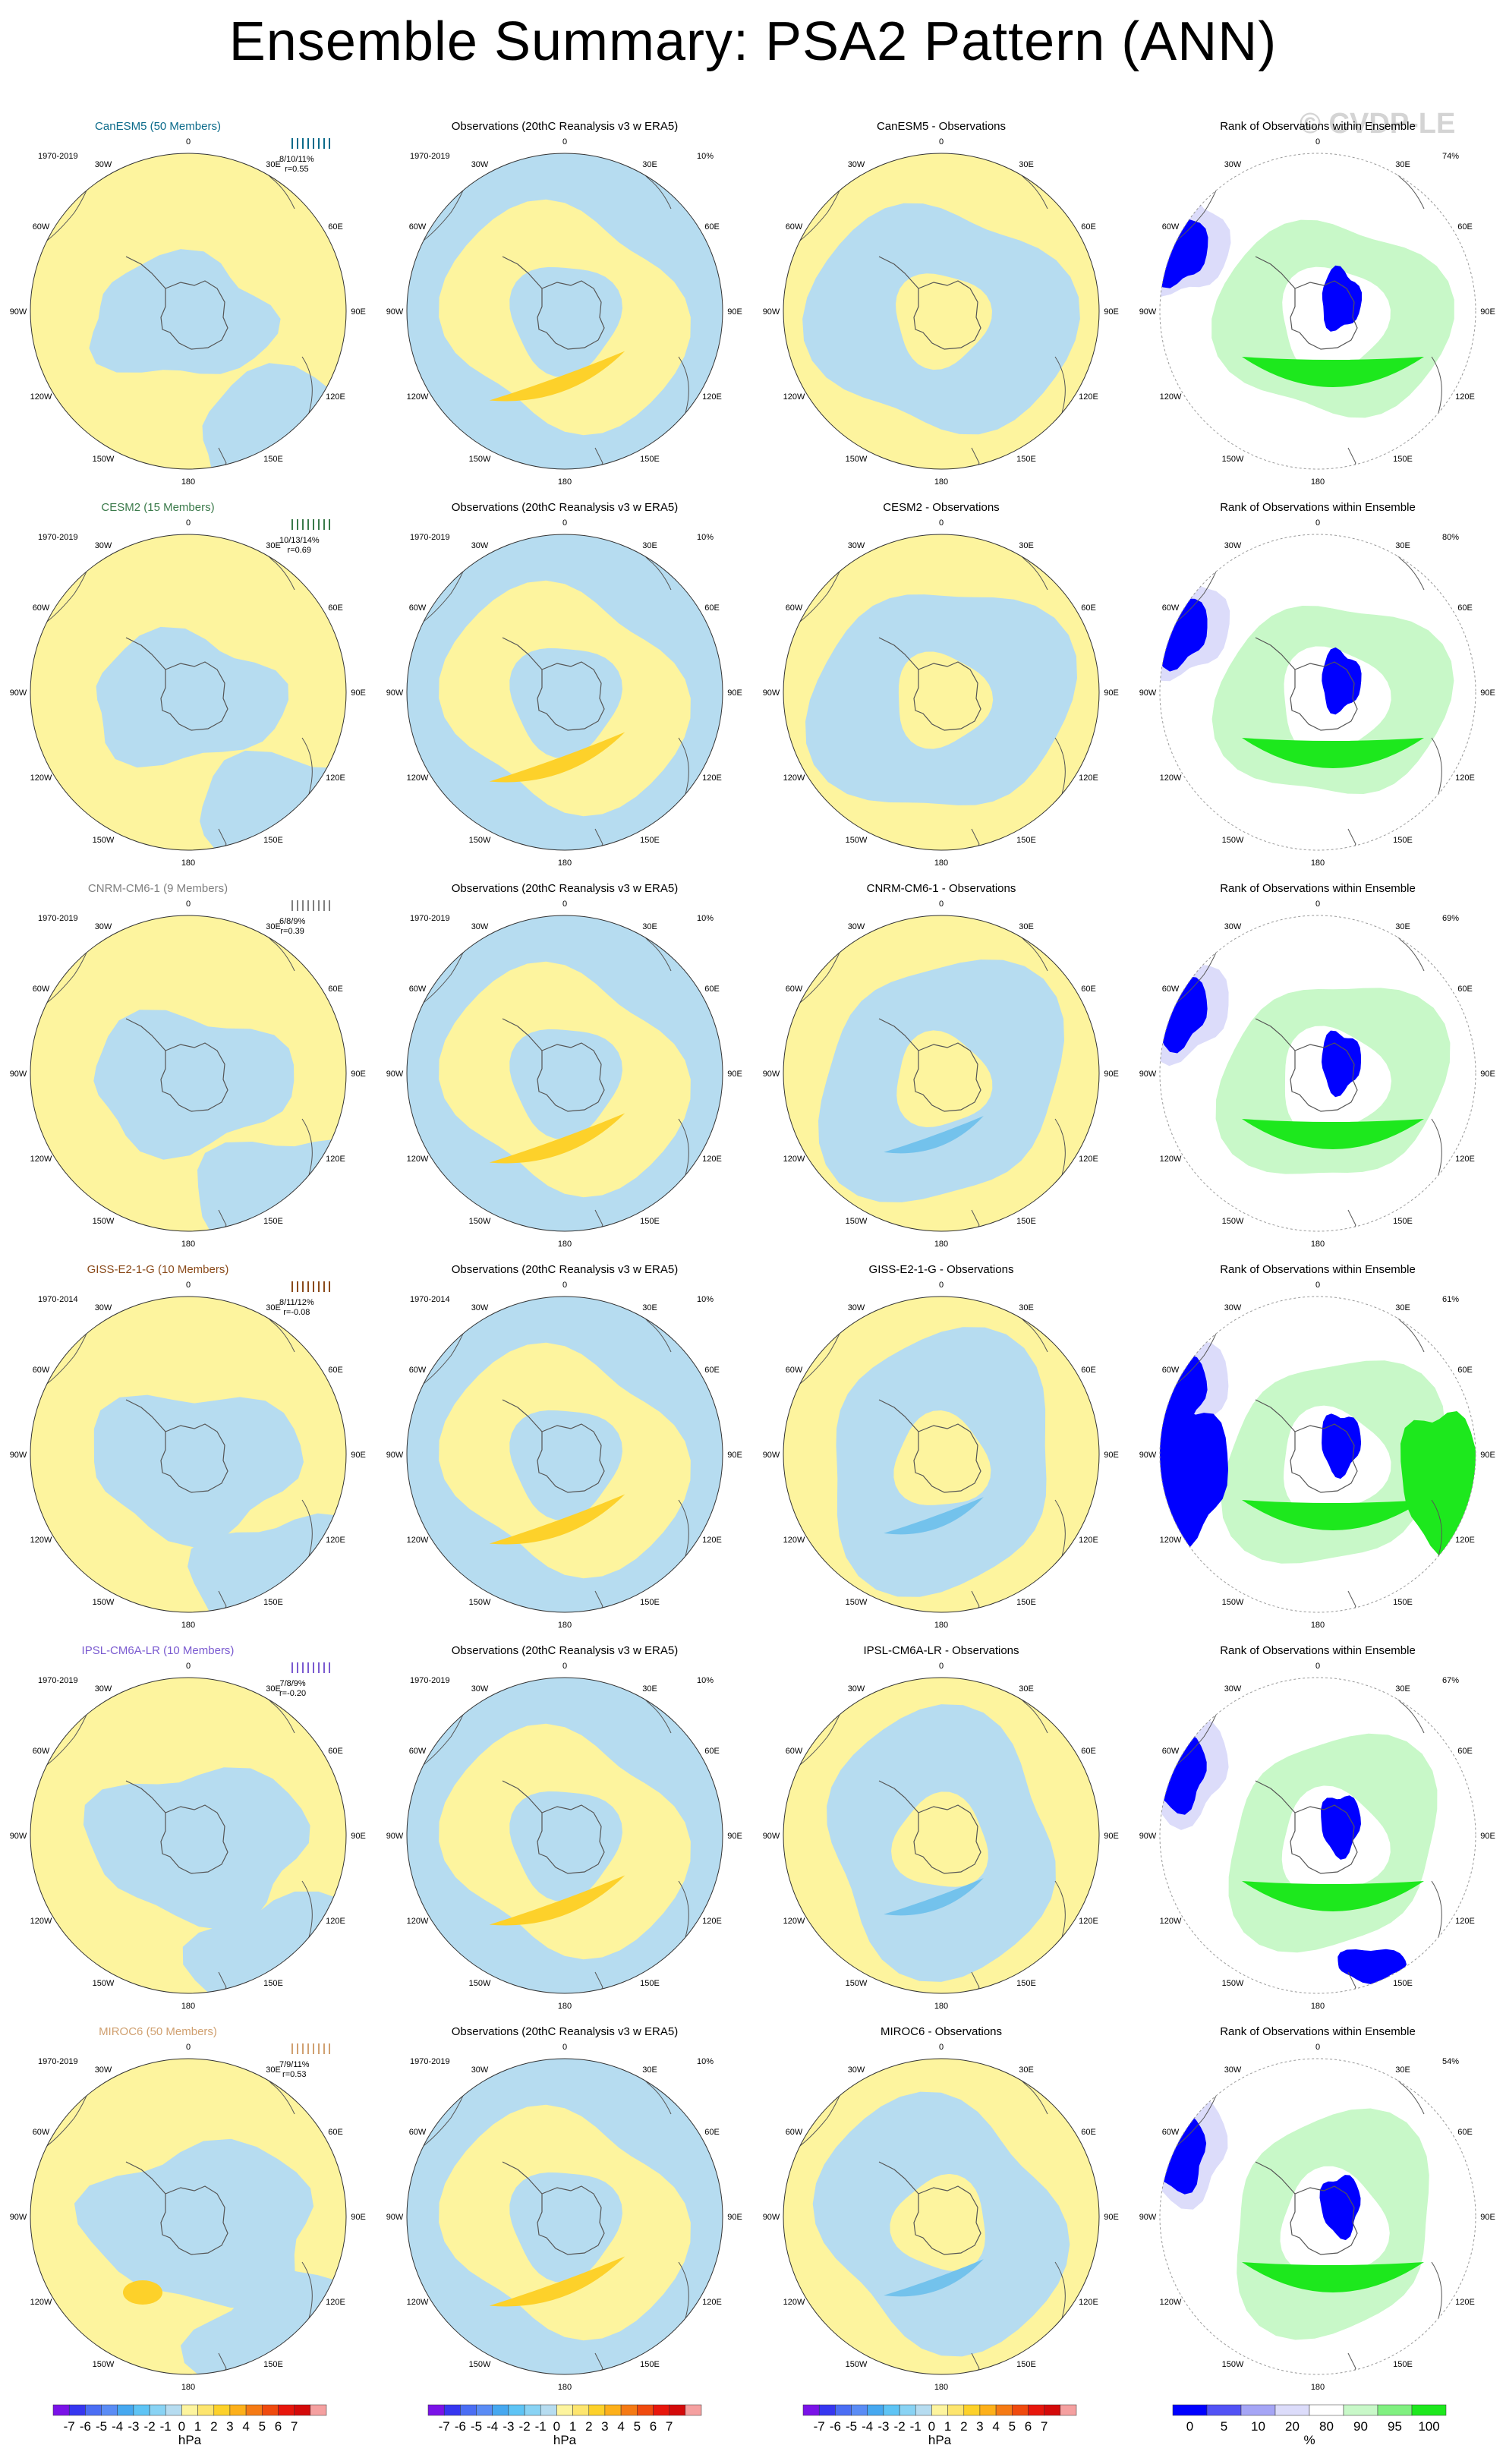 This screenshot has height=2464, width=1506. I want to click on rank-low-center, so click(1340, 2208).